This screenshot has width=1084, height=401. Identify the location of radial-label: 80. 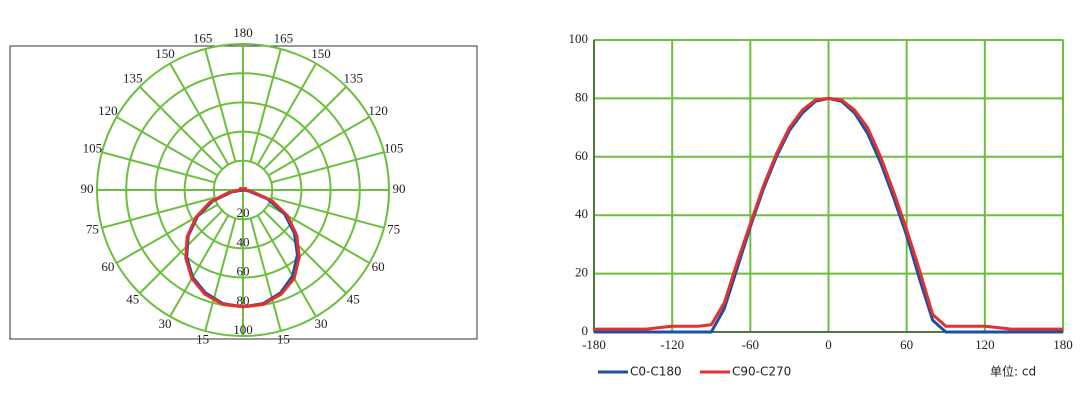
(243, 300).